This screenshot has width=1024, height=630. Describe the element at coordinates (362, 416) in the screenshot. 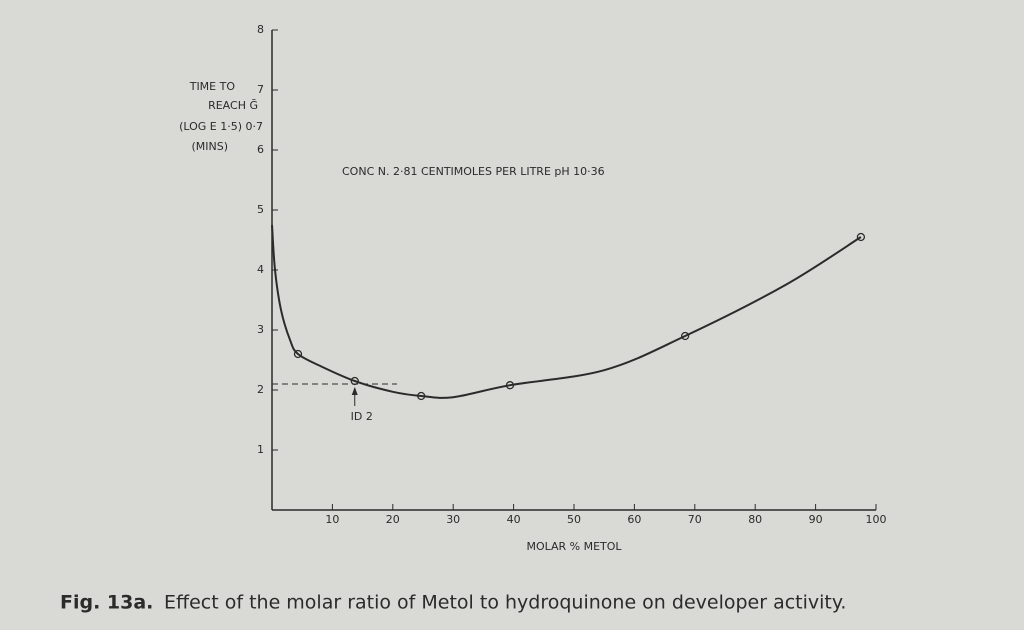

I see `marker-label: ID 2` at that location.